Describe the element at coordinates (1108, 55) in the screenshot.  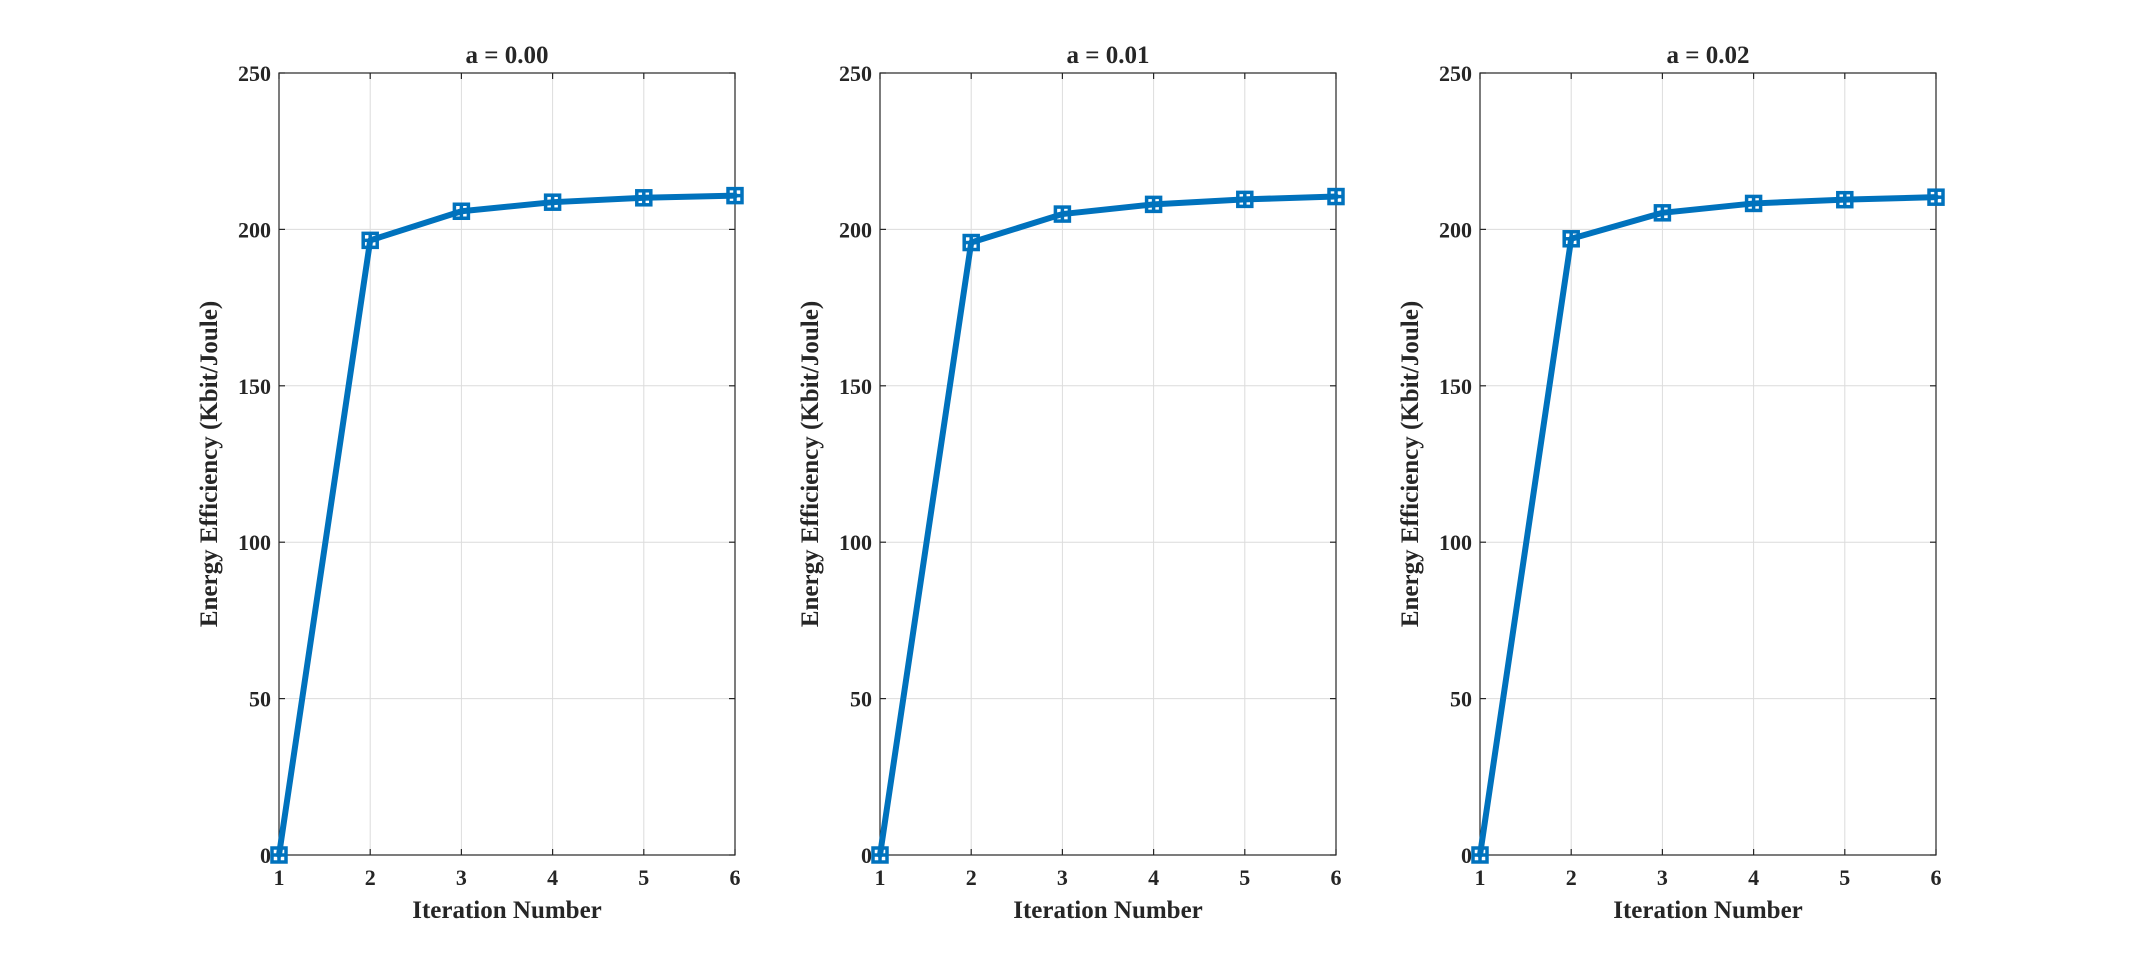
I see `chart-title: a = 0.01` at that location.